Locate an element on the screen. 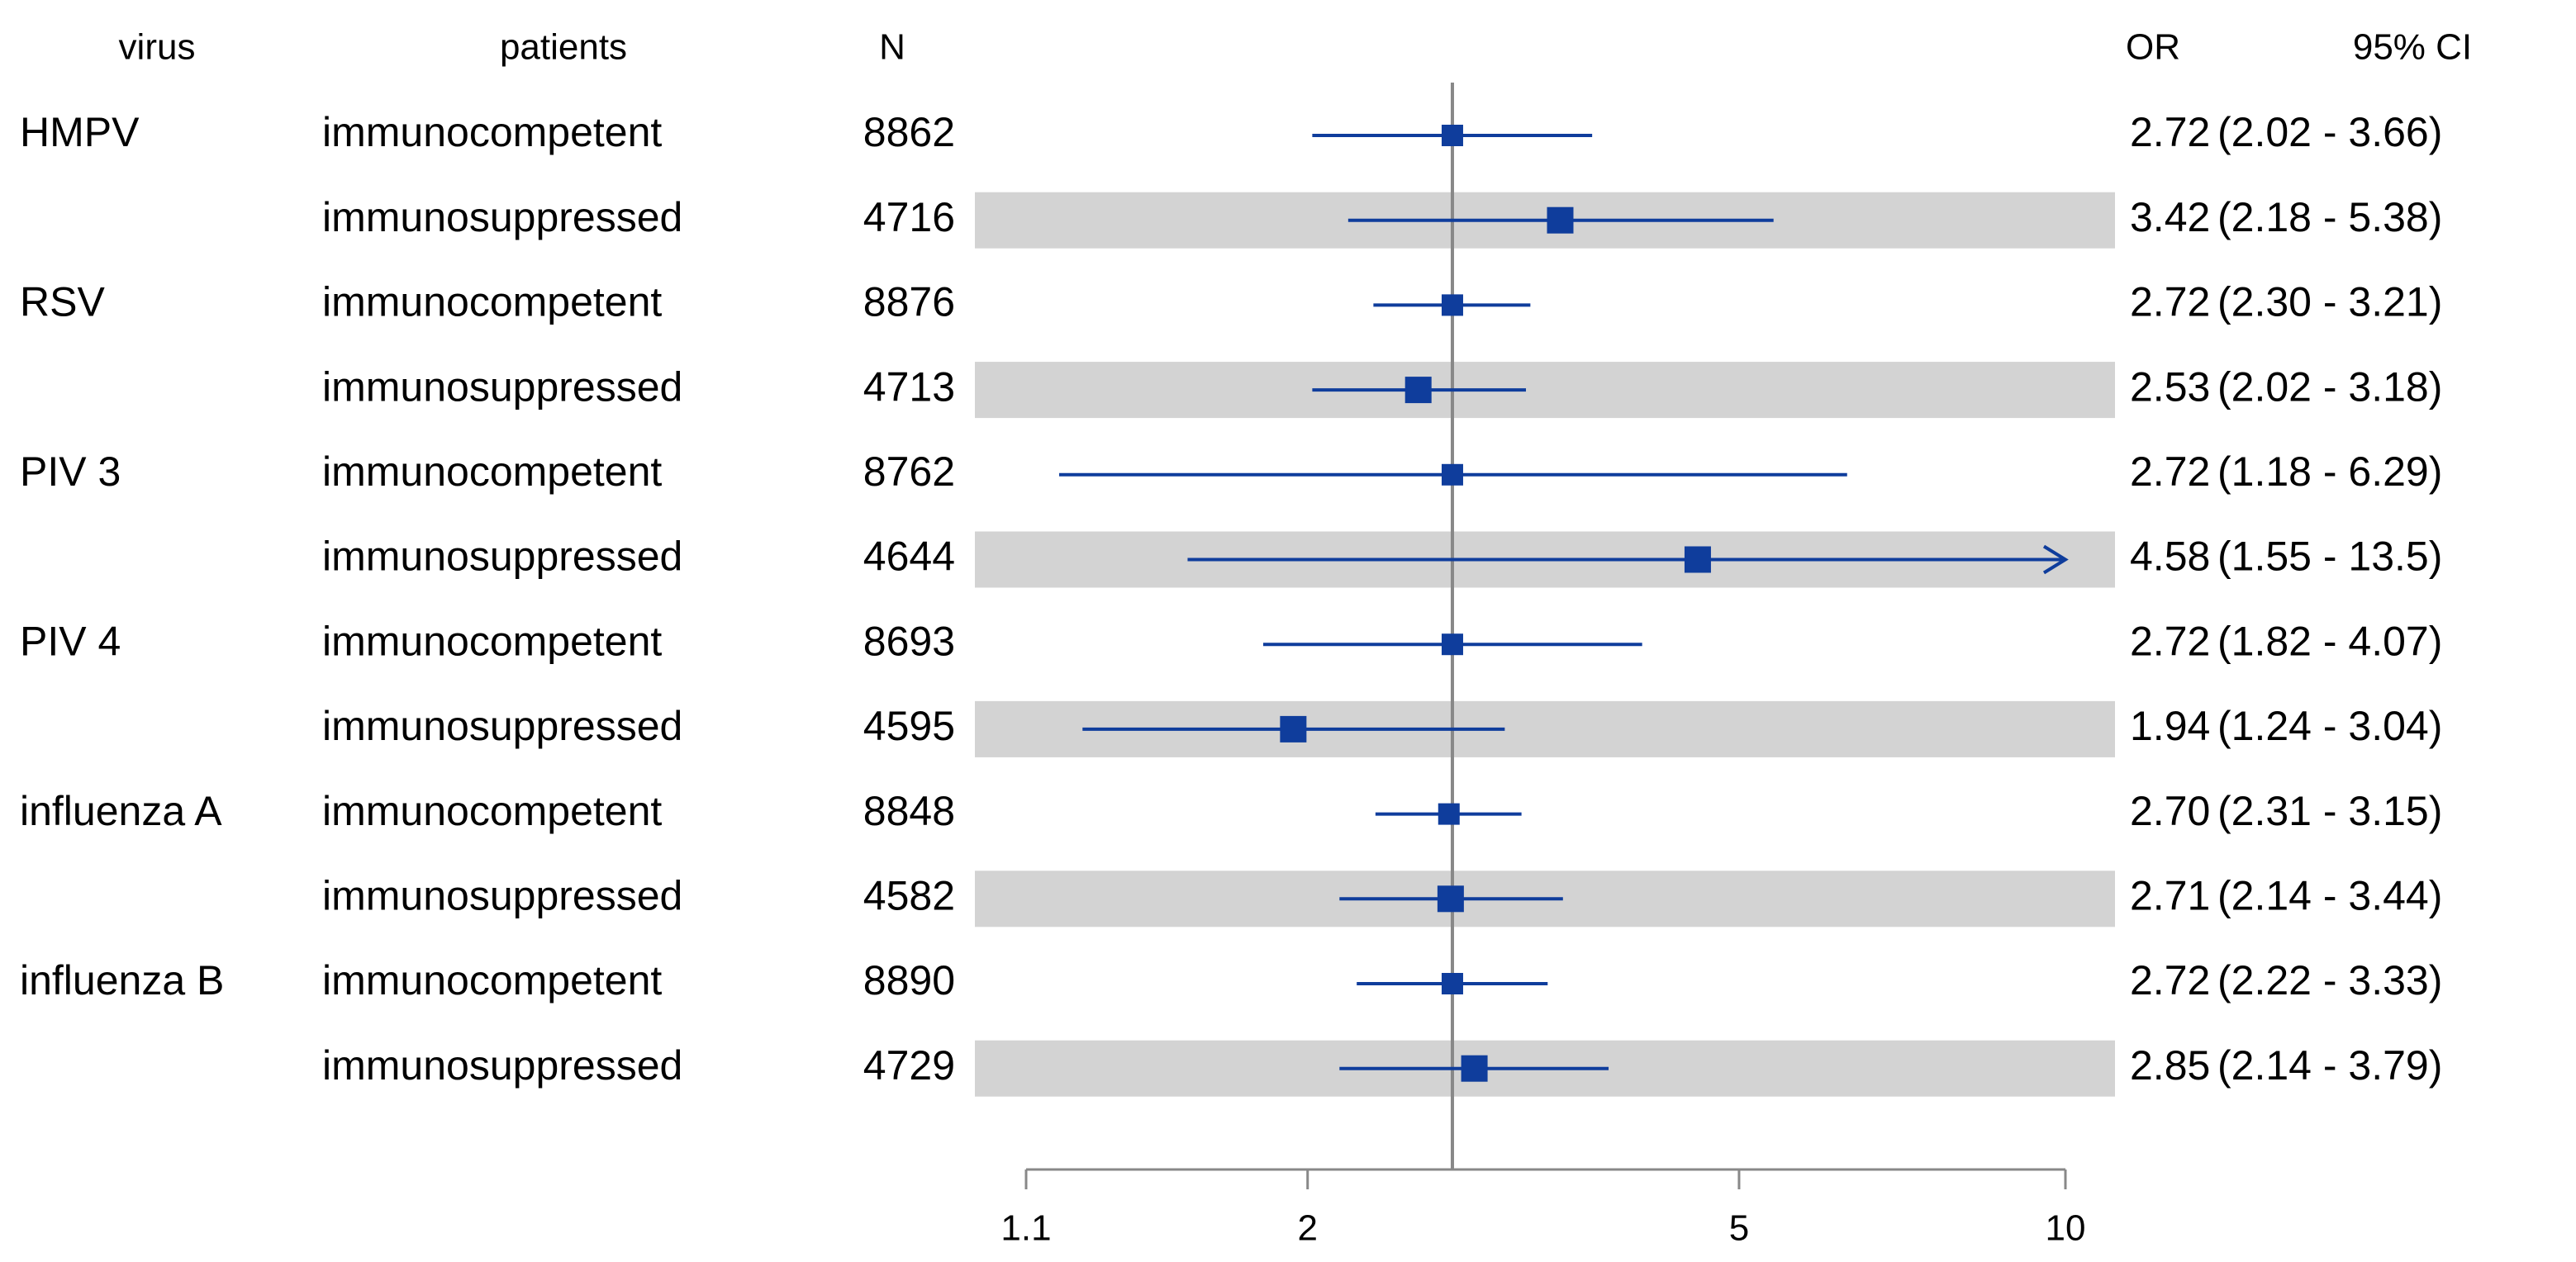  header: OR is located at coordinates (2153, 47).